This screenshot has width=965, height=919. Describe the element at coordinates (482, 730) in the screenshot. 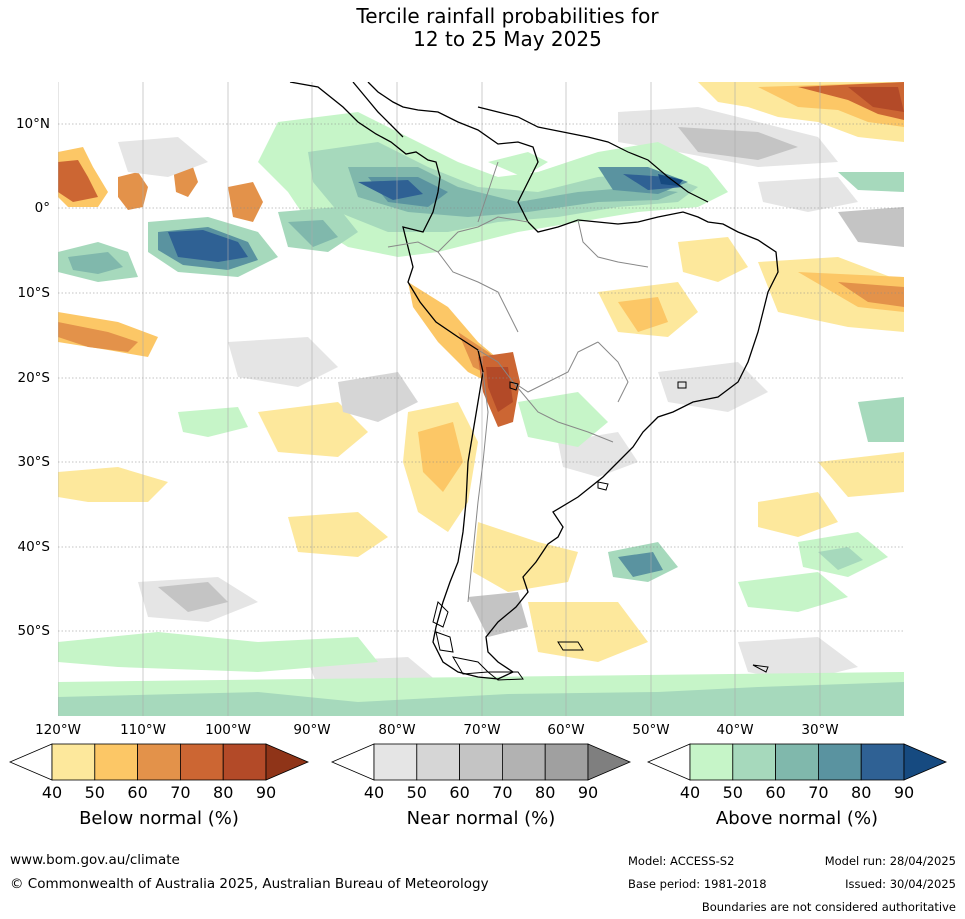

I see `lon-label-70w: 70°W` at that location.